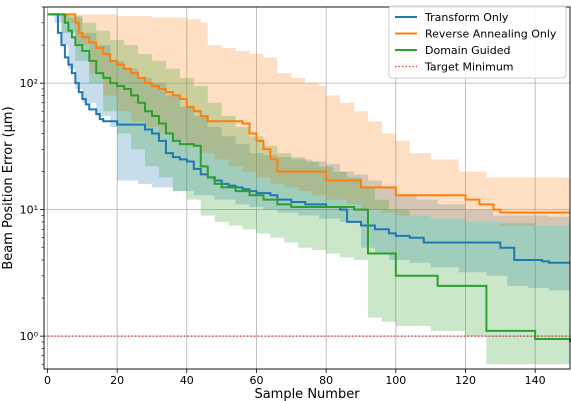 The height and width of the screenshot is (401, 571). I want to click on y-tick-label: 10¹, so click(29, 210).